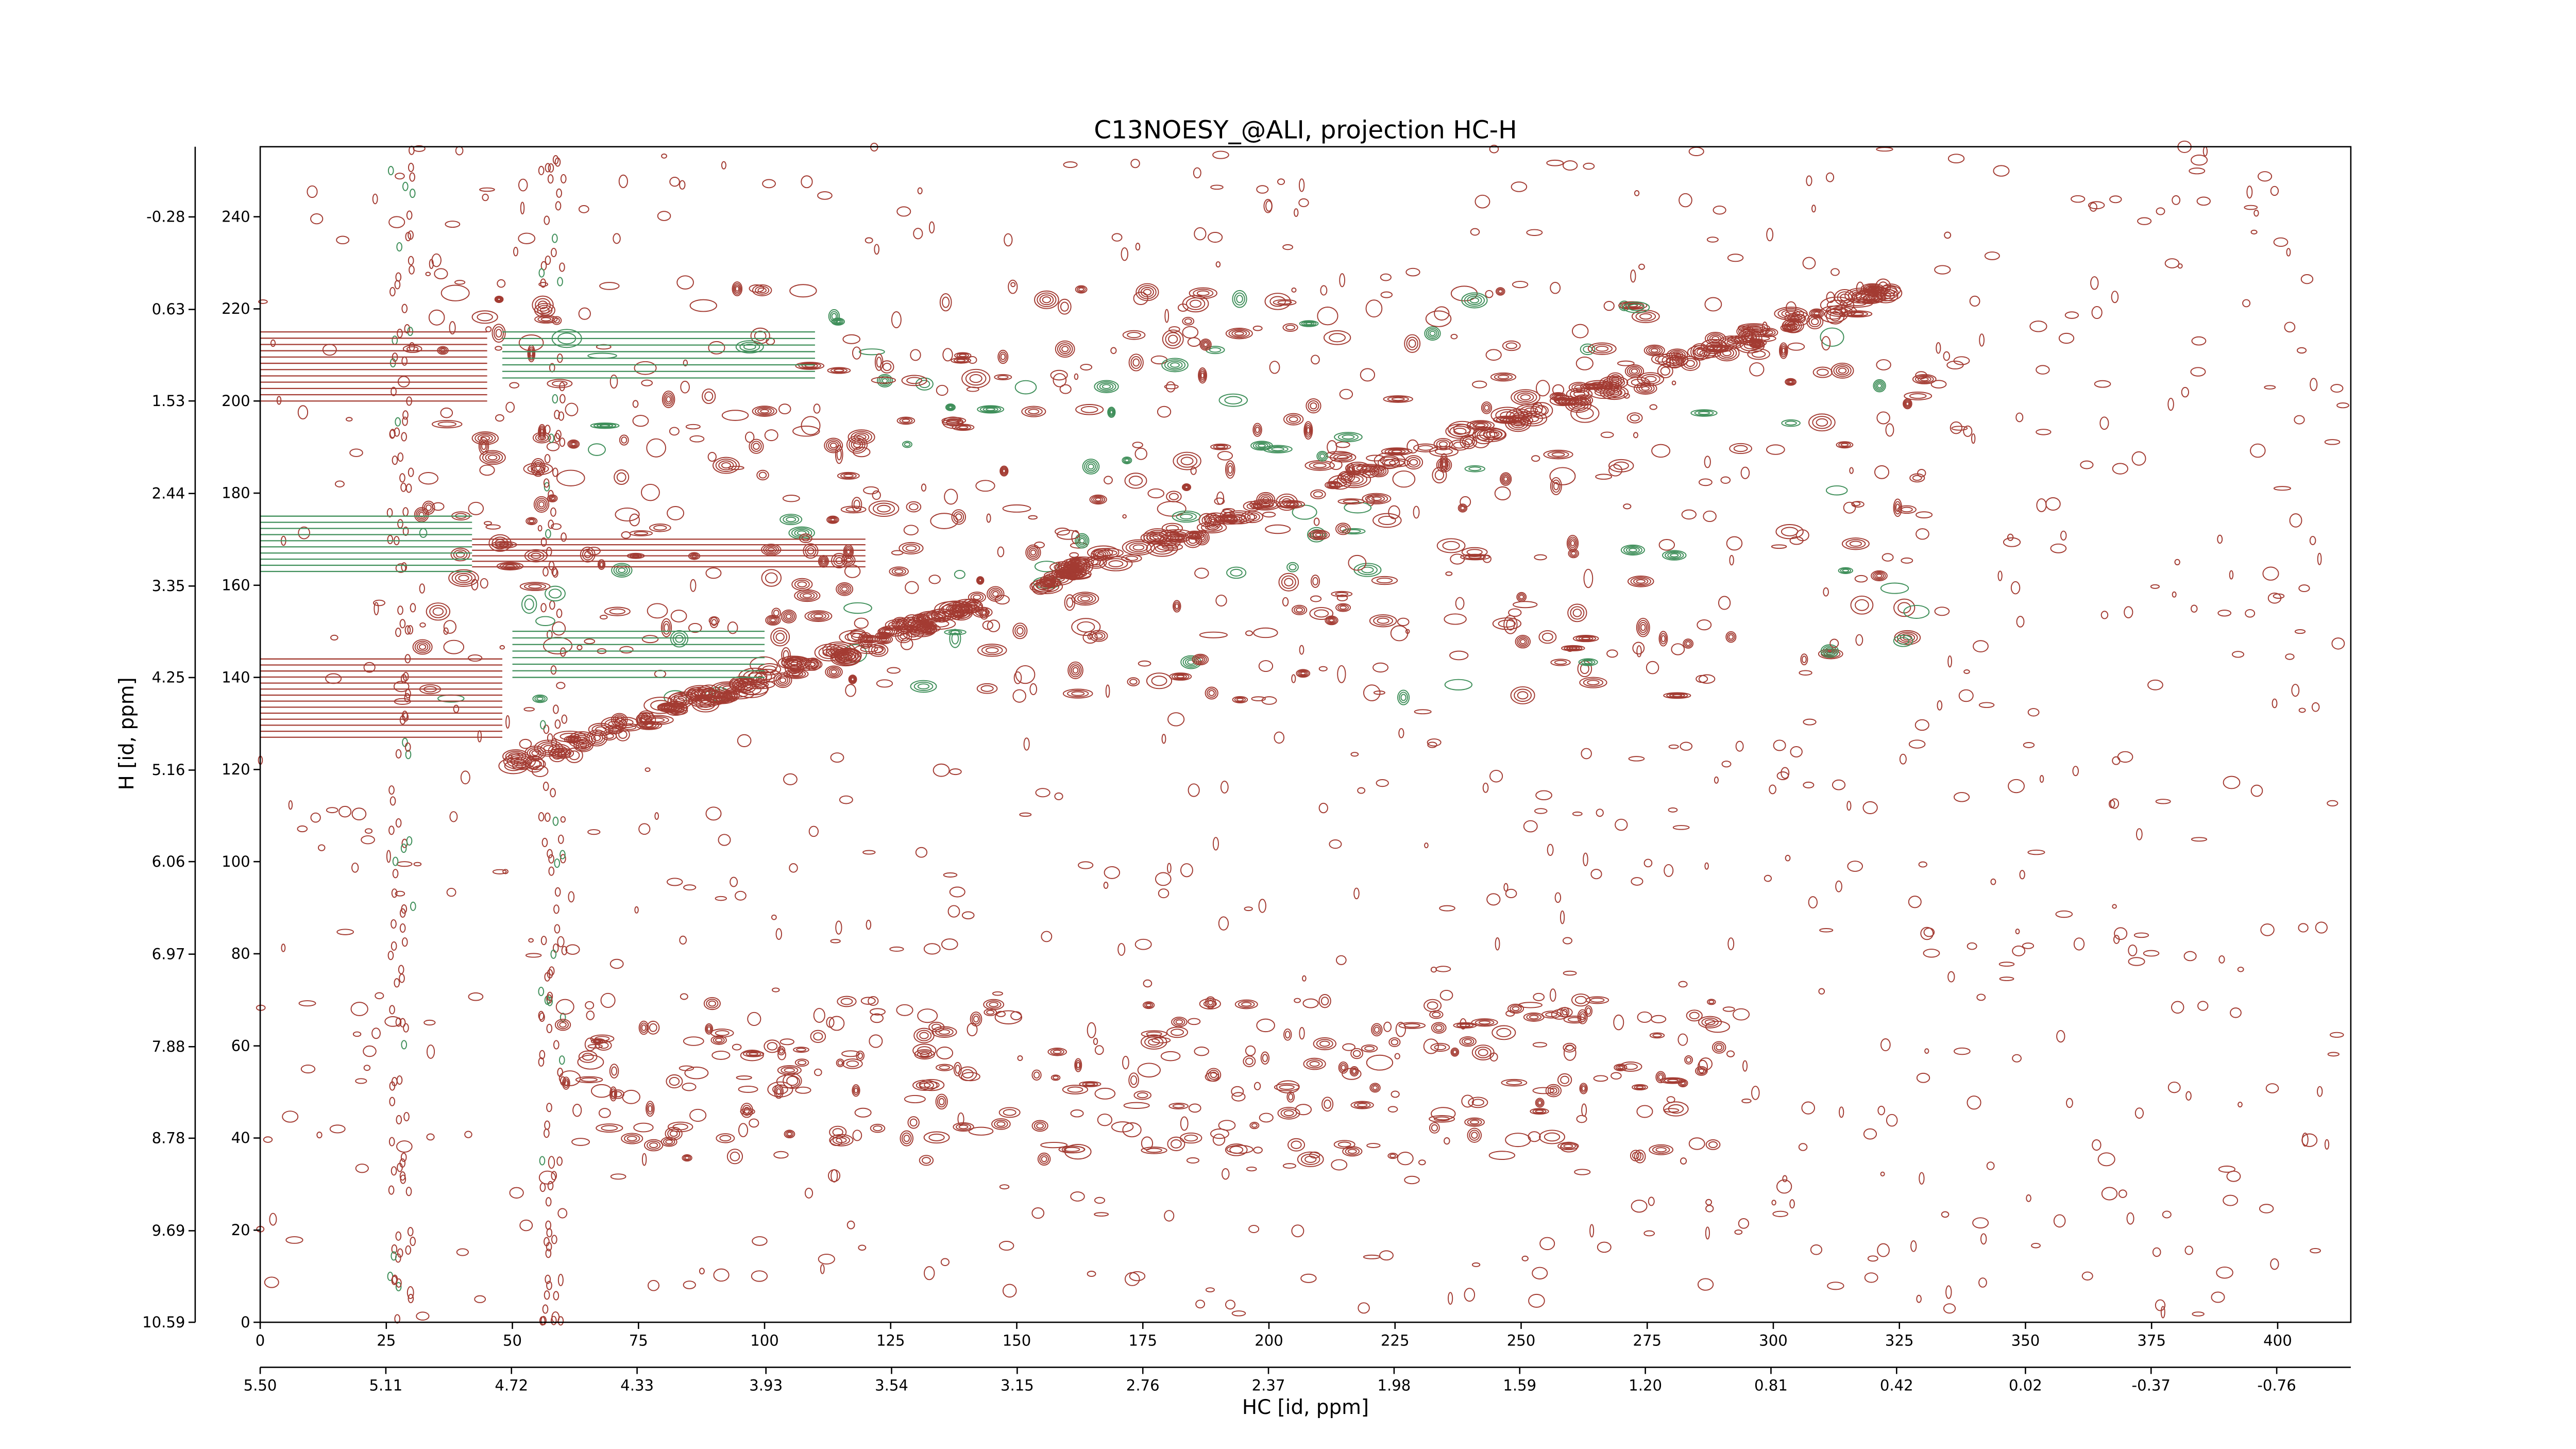 The height and width of the screenshot is (1449, 2576). What do you see at coordinates (1896, 1385) in the screenshot?
I see `x2-tick-label: 0.42` at bounding box center [1896, 1385].